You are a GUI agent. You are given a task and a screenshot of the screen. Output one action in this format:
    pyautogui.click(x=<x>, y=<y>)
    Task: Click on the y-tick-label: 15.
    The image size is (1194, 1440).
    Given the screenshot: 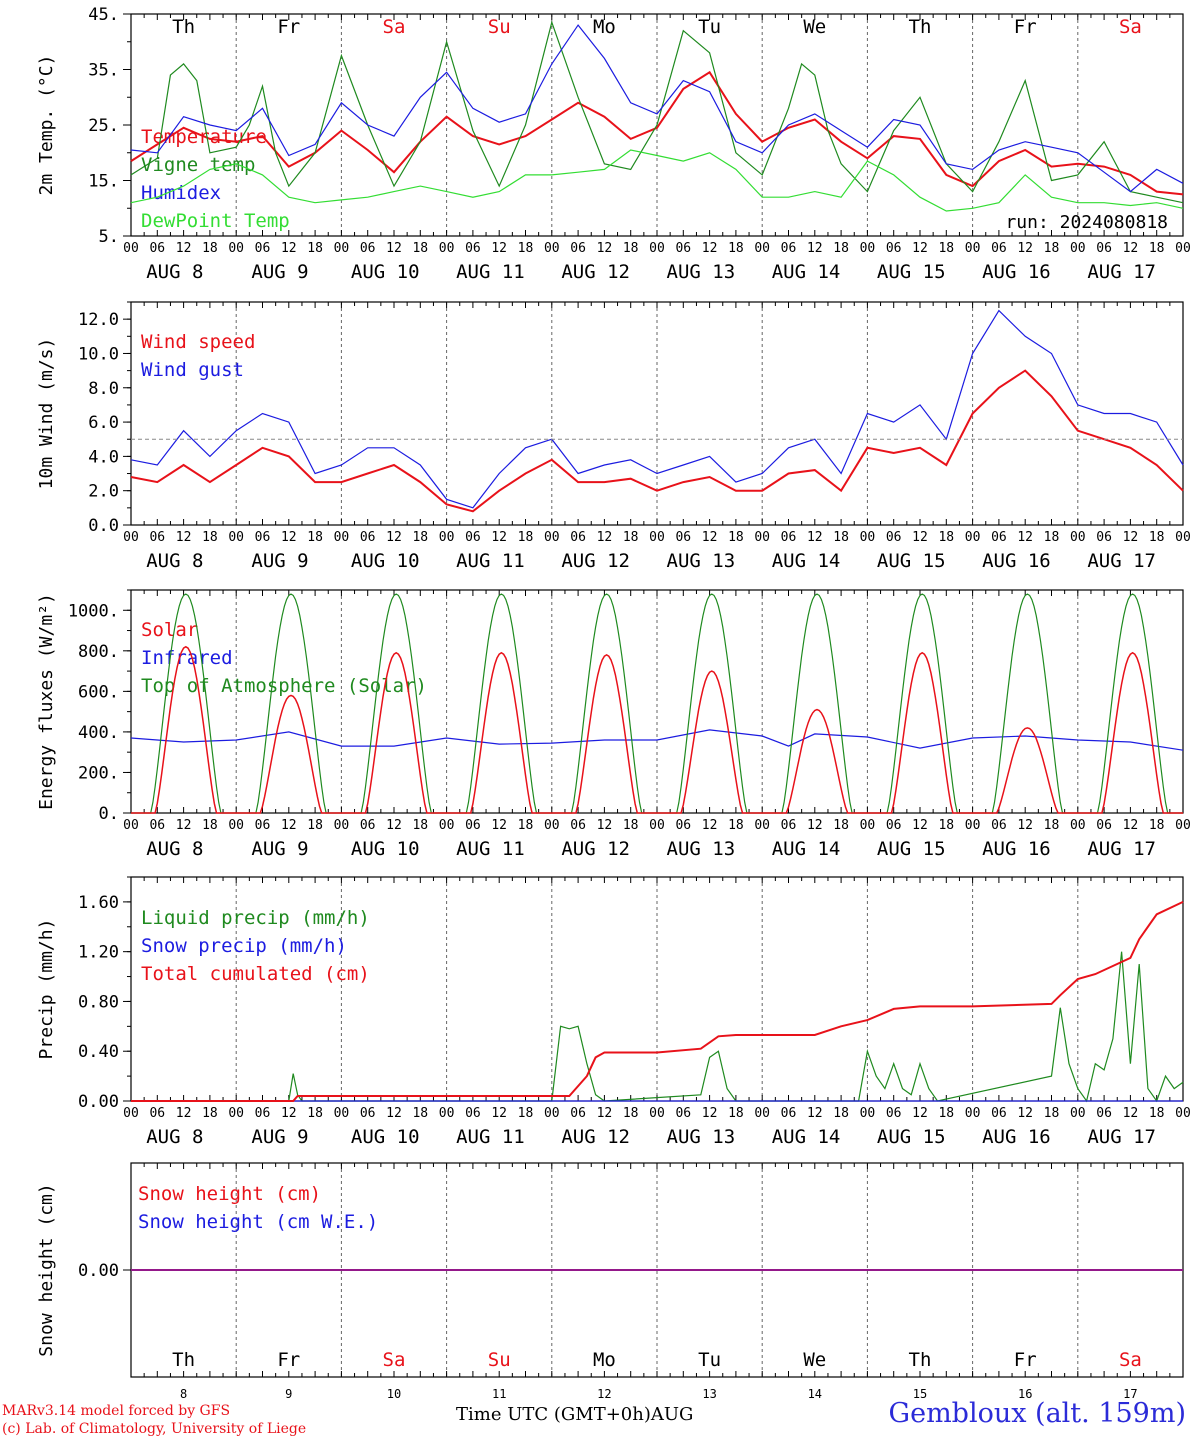 What is the action you would take?
    pyautogui.click(x=103, y=182)
    